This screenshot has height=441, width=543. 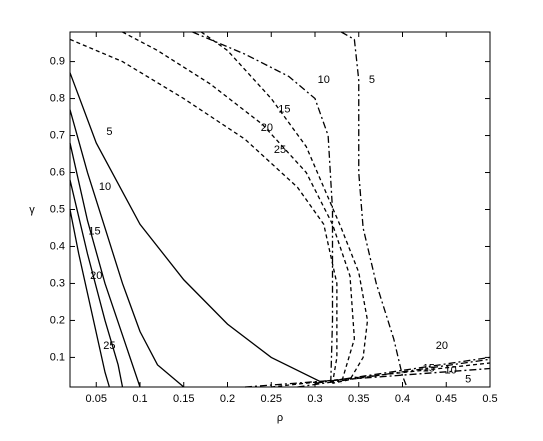 I want to click on y-tick-label: 0.8, so click(x=57, y=98).